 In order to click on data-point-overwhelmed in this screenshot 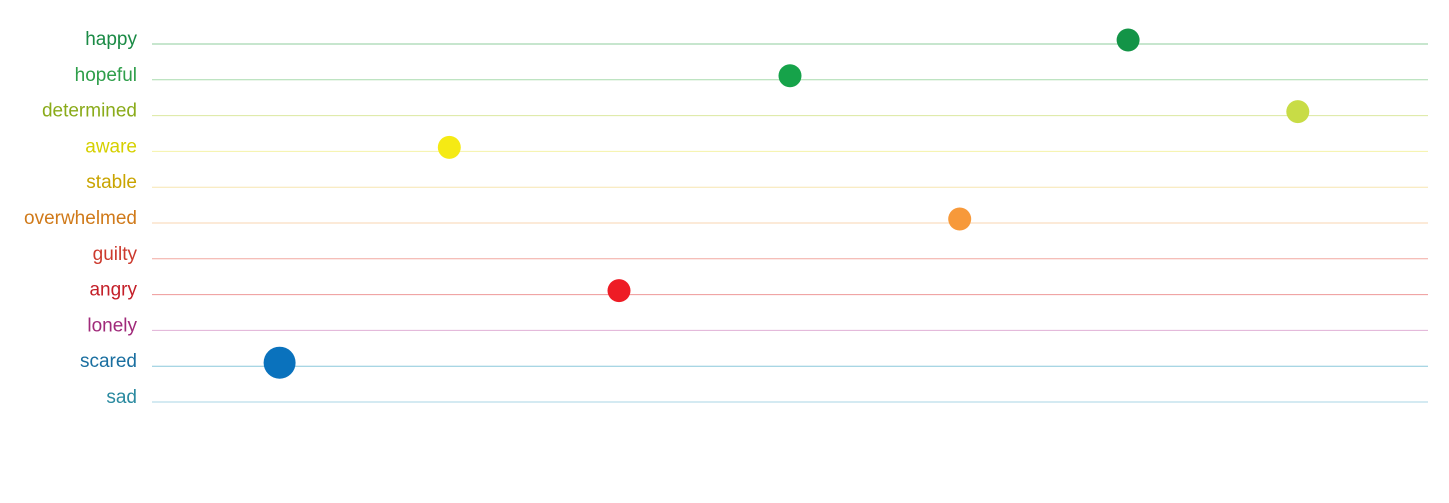, I will do `click(960, 219)`.